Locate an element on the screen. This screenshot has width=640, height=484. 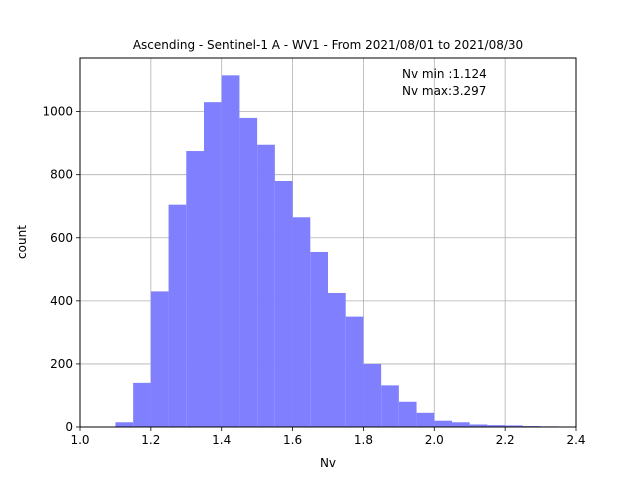
x-tick-label: 2.4 is located at coordinates (575, 440).